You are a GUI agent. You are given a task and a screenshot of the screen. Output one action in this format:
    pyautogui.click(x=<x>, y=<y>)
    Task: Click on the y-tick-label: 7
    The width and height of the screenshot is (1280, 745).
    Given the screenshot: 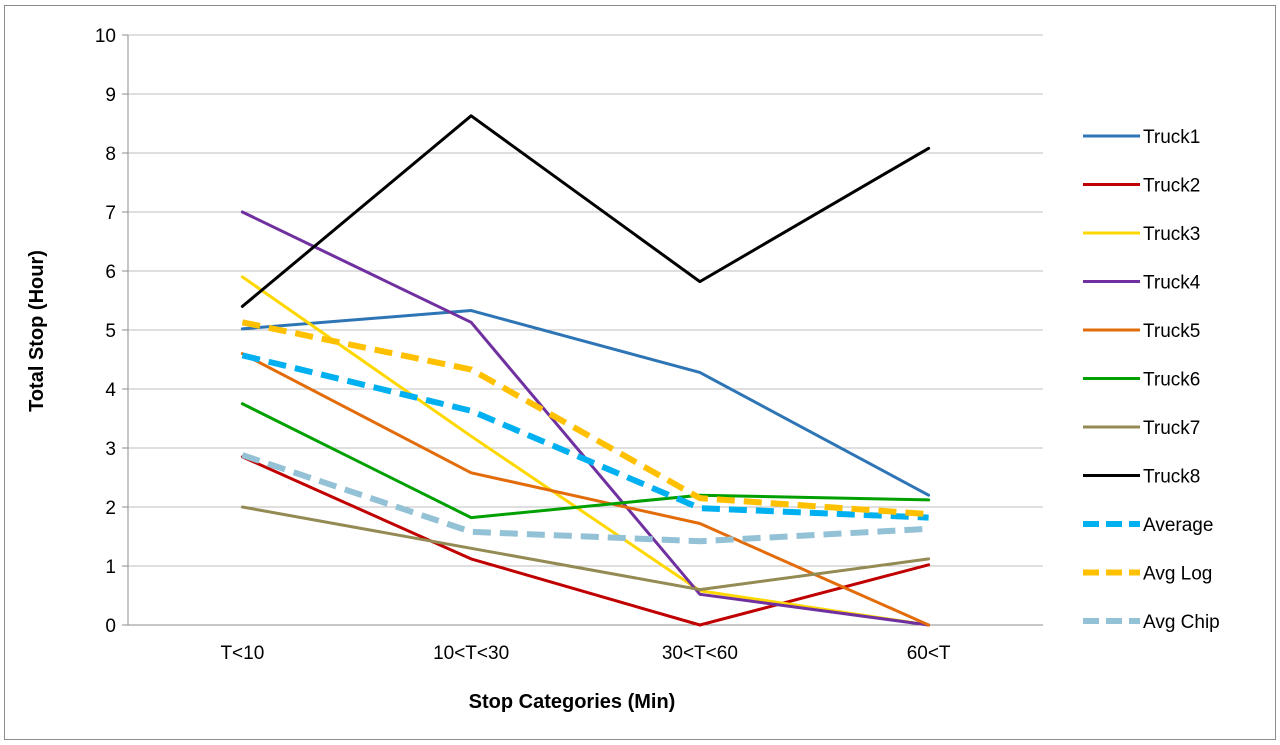 What is the action you would take?
    pyautogui.click(x=110, y=213)
    